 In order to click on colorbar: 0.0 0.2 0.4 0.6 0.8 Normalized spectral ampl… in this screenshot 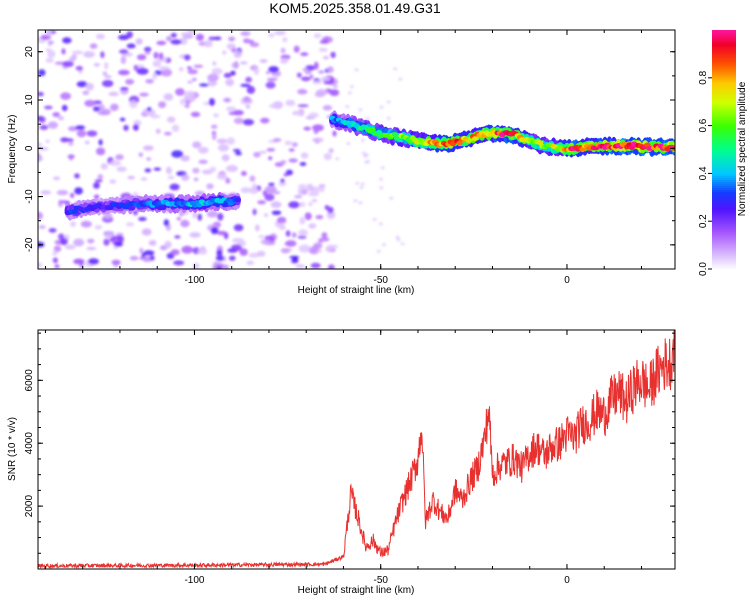, I will do `click(723, 153)`.